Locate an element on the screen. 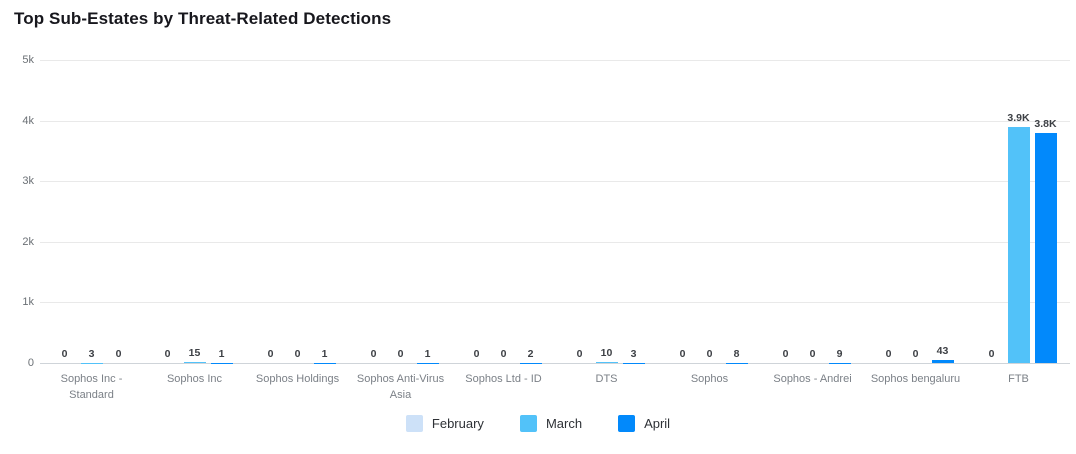  bar-value-label: 10 is located at coordinates (606, 353).